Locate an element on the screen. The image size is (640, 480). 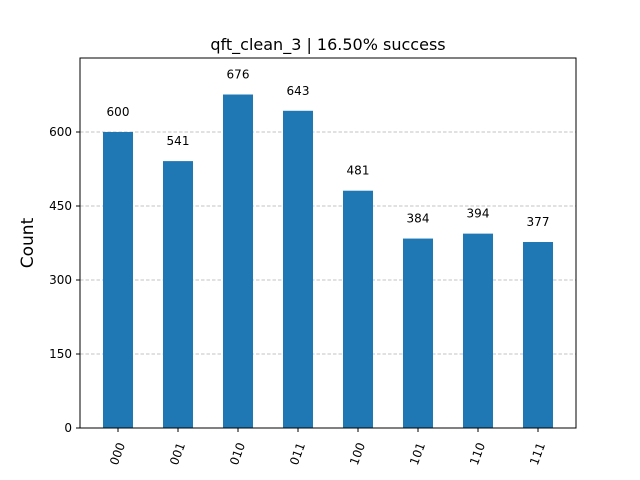
chart-title: qft_clean_3 | 16.50% success is located at coordinates (327, 45).